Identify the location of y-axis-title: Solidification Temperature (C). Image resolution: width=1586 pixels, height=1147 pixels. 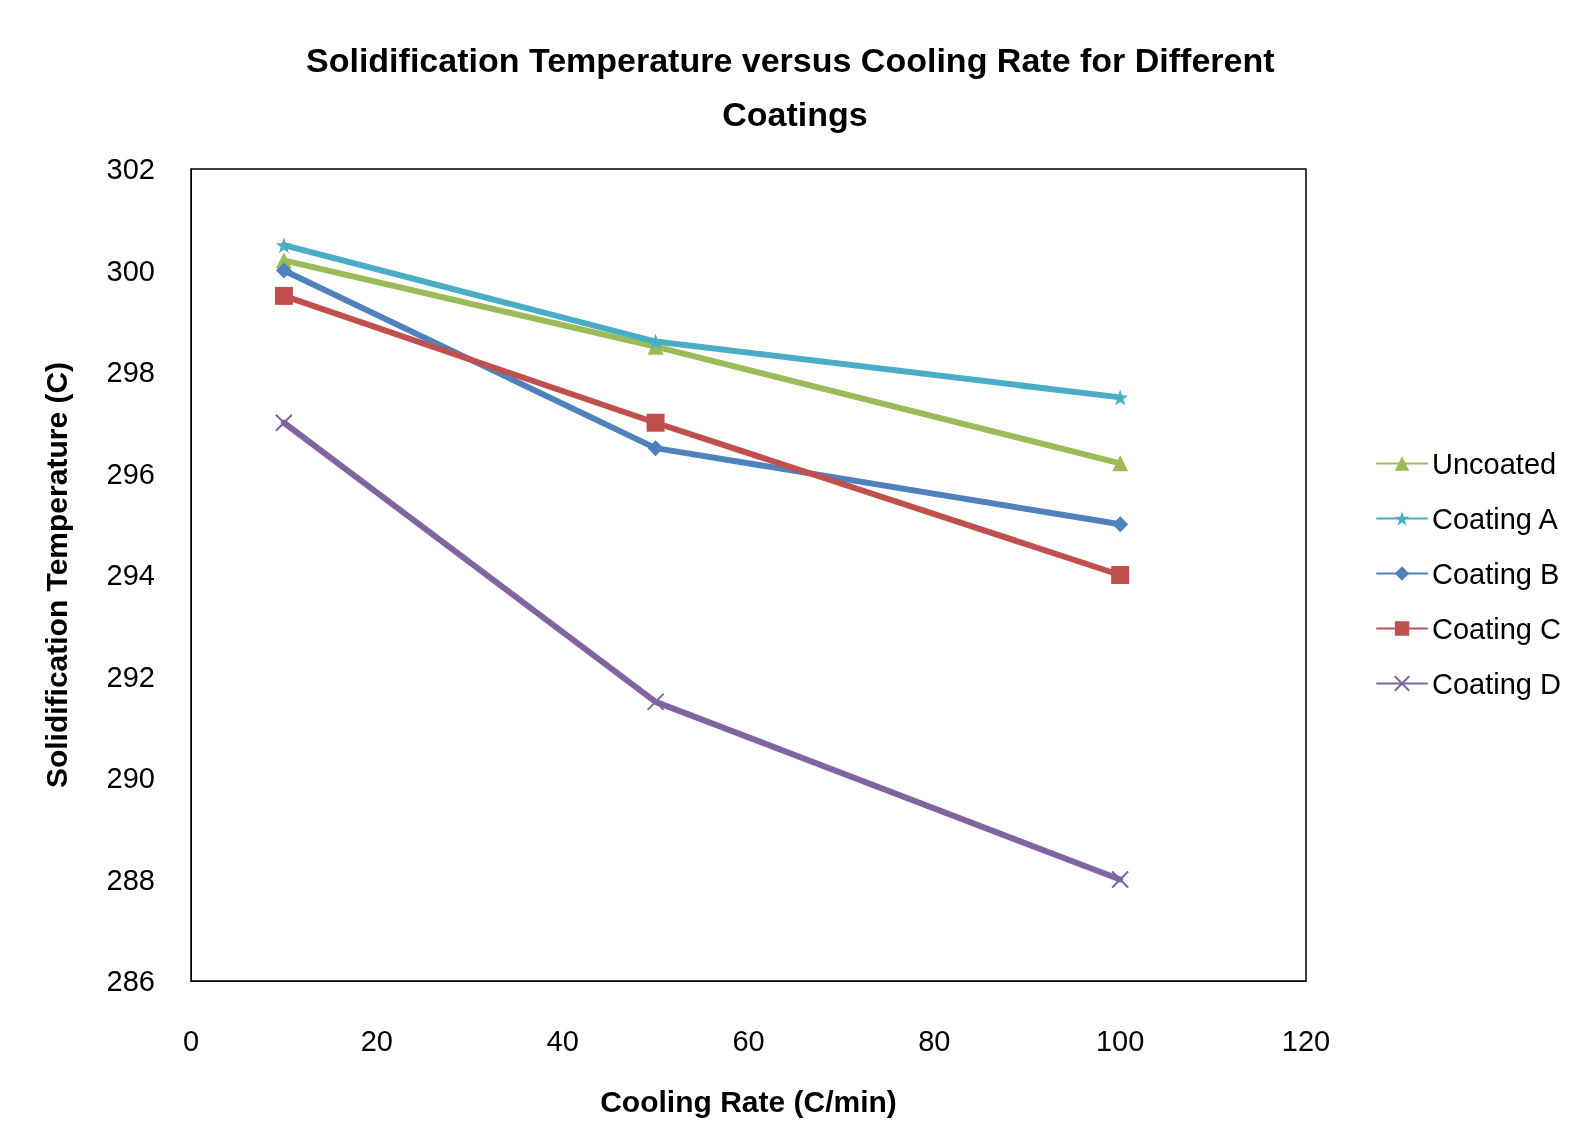
(56, 575).